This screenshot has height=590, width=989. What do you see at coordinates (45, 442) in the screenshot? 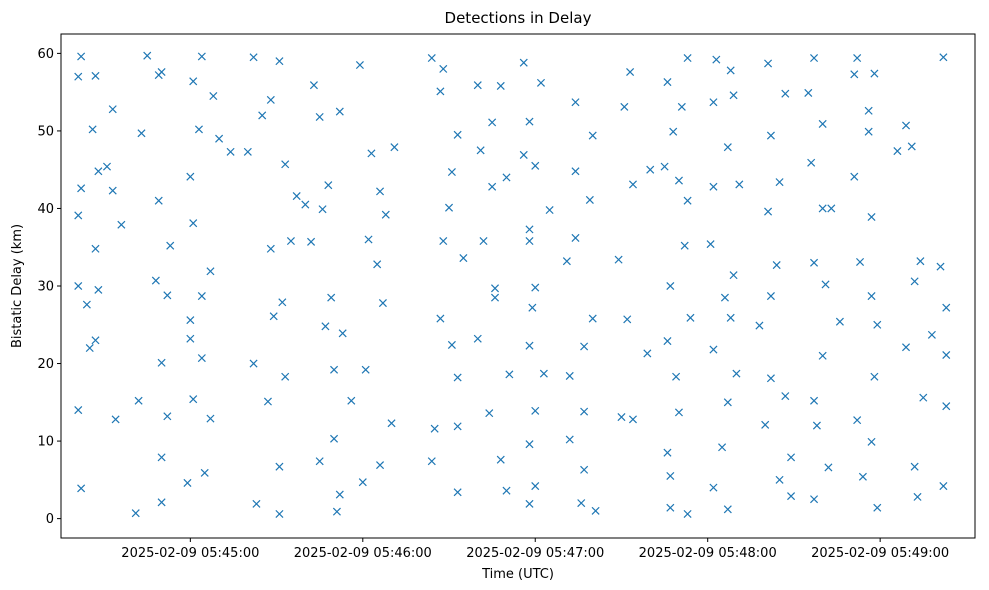
I see `y-tick-label: 10` at bounding box center [45, 442].